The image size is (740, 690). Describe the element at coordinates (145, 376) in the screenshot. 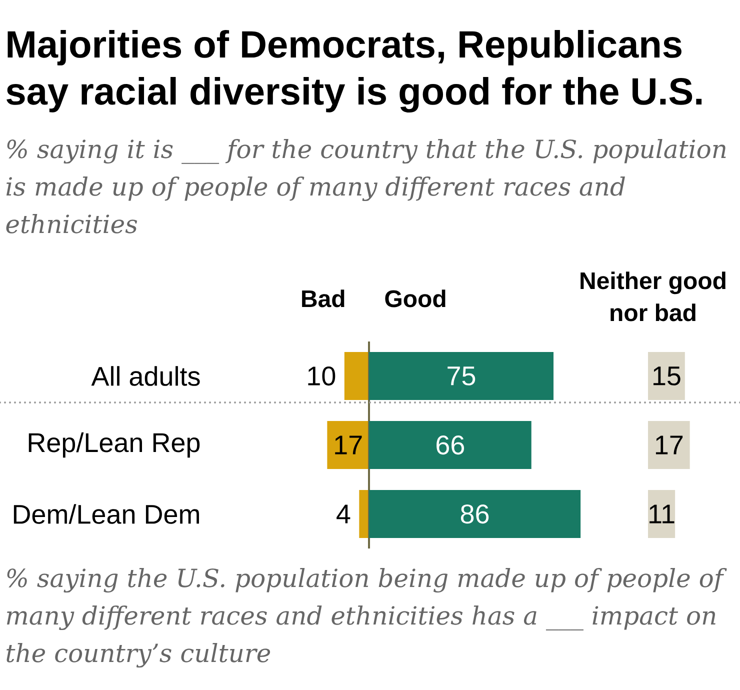

I see `y-tick-label: All adults` at that location.